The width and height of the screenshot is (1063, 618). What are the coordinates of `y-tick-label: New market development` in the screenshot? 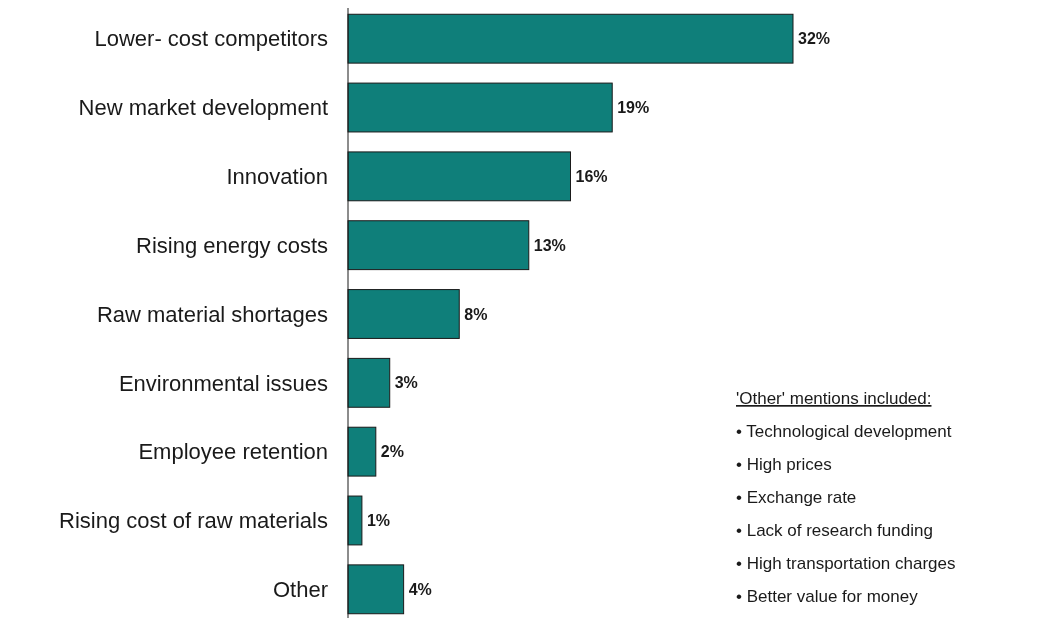 It's located at (203, 108).